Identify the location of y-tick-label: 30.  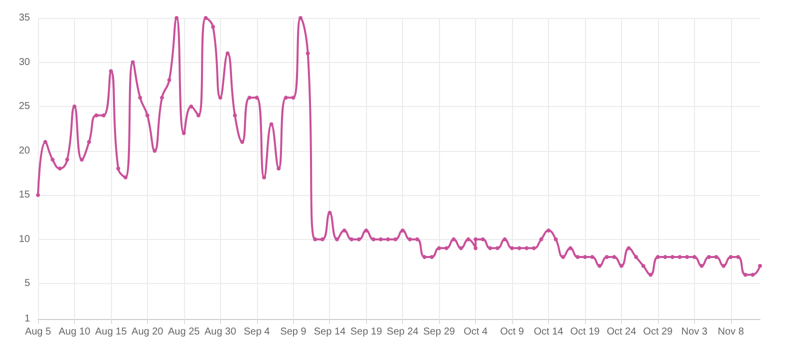
(24, 62).